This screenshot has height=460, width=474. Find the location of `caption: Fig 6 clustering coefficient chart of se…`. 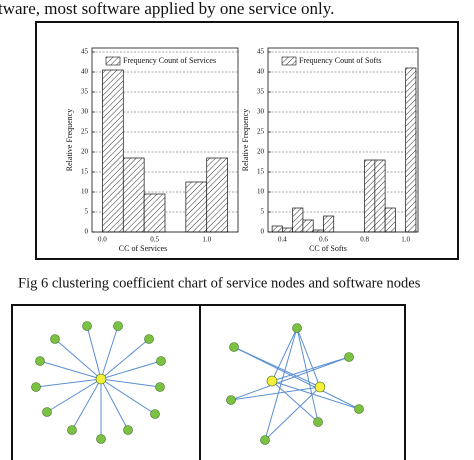

caption: Fig 6 clustering coefficient chart of se… is located at coordinates (219, 283).